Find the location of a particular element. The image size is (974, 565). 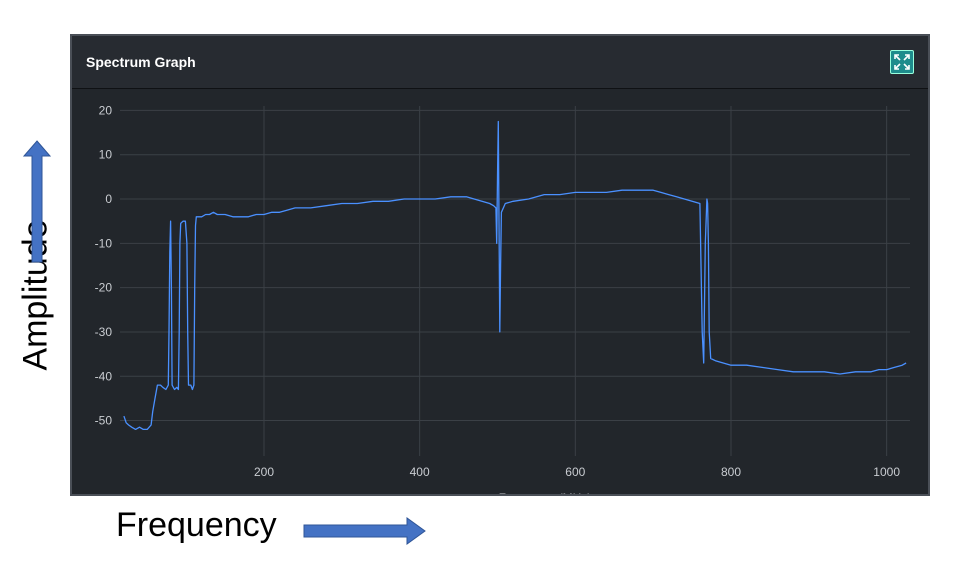

y-tick-label: 0 is located at coordinates (108, 199).